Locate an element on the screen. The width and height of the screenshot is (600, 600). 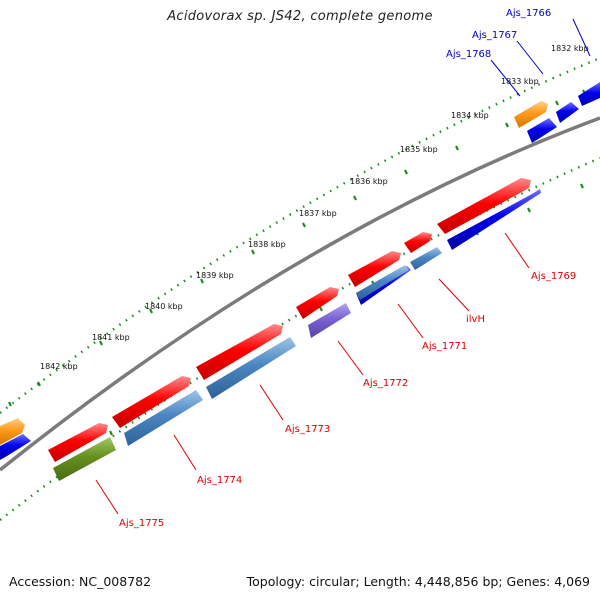
gene-feature-left-orange is located at coordinates (12, 431).